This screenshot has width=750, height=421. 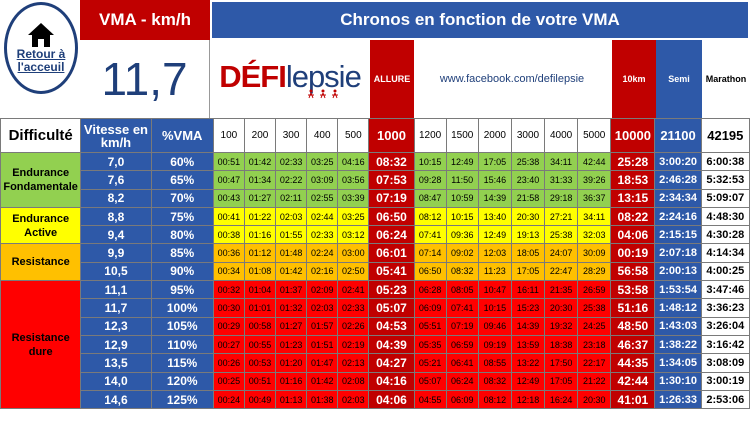 What do you see at coordinates (594, 135) in the screenshot?
I see `dist-header: 5000` at bounding box center [594, 135].